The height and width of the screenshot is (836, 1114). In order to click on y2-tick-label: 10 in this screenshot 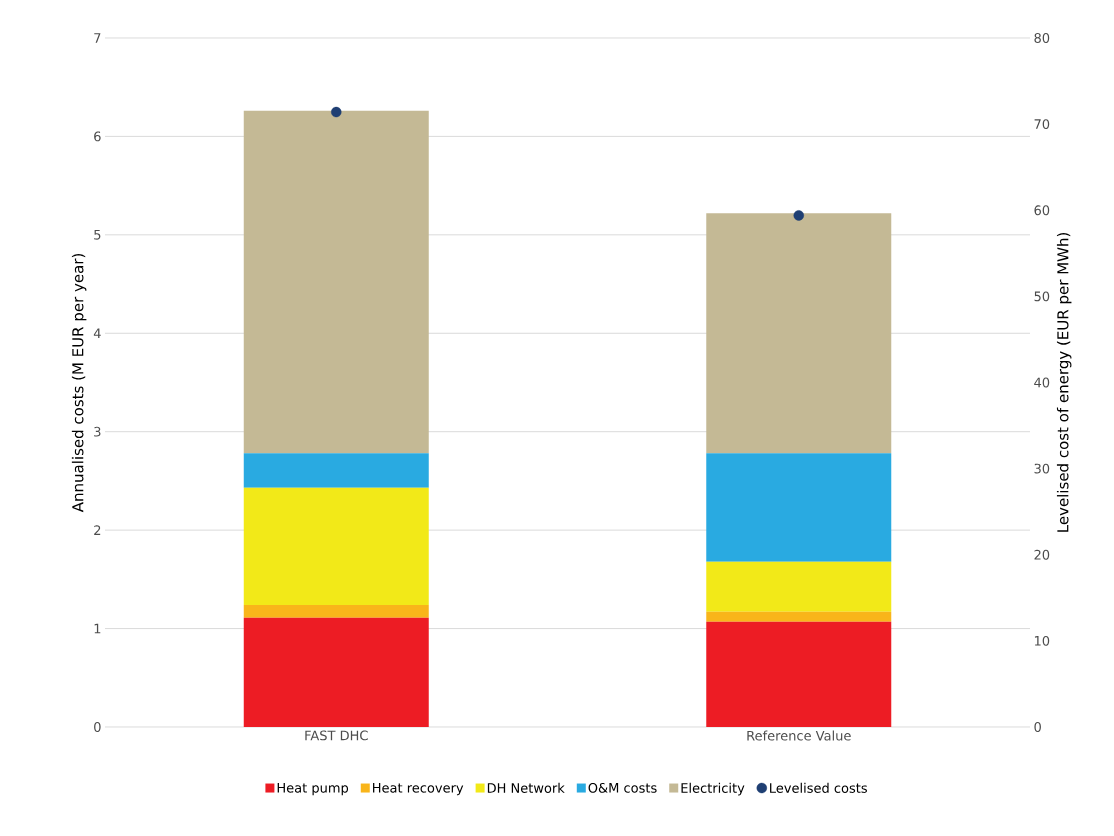, I will do `click(1042, 640)`.